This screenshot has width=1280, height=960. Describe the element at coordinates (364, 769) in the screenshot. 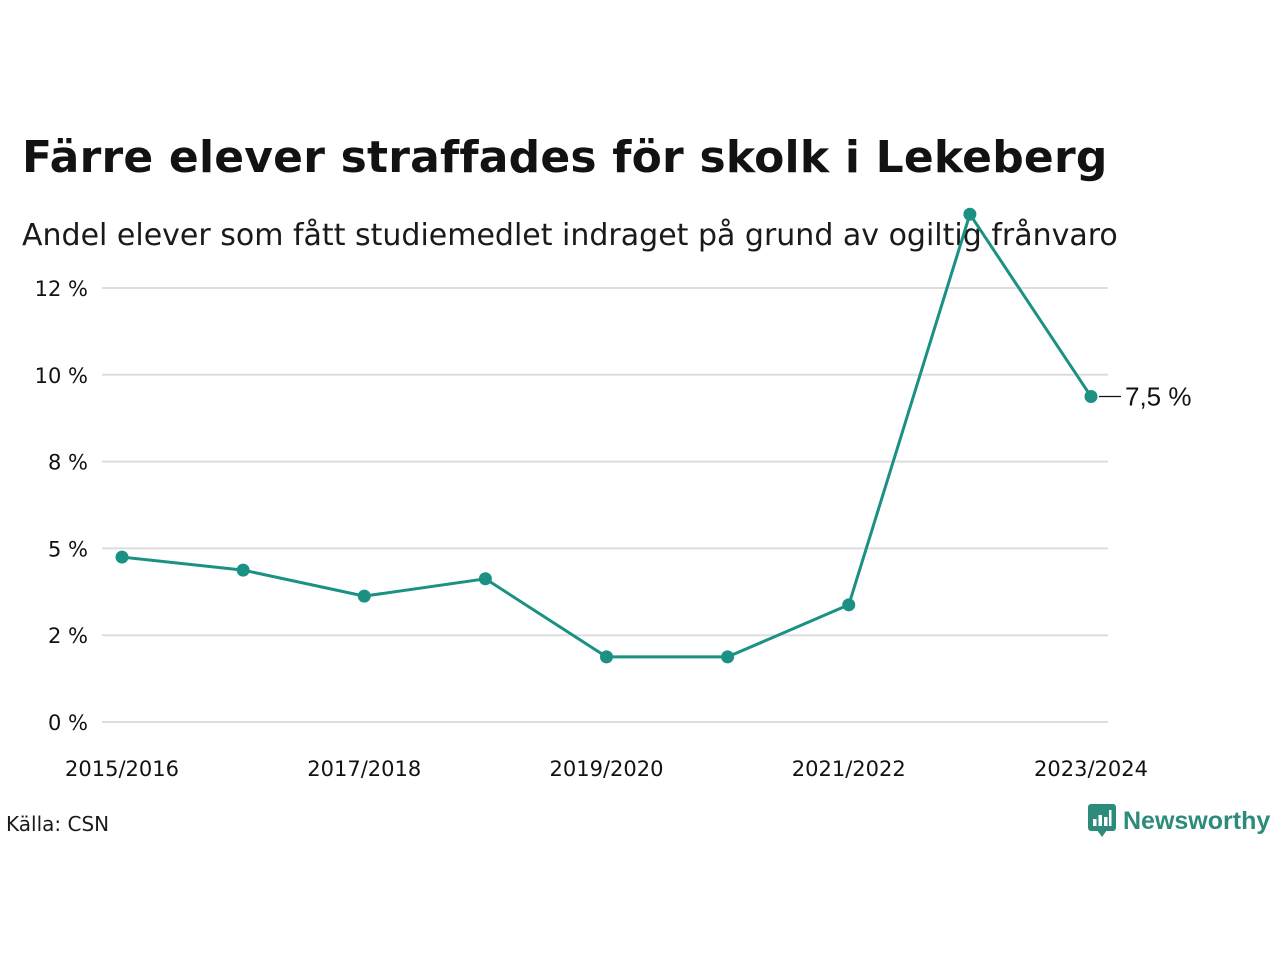

I see `x-tick-label: 2017/2018` at that location.